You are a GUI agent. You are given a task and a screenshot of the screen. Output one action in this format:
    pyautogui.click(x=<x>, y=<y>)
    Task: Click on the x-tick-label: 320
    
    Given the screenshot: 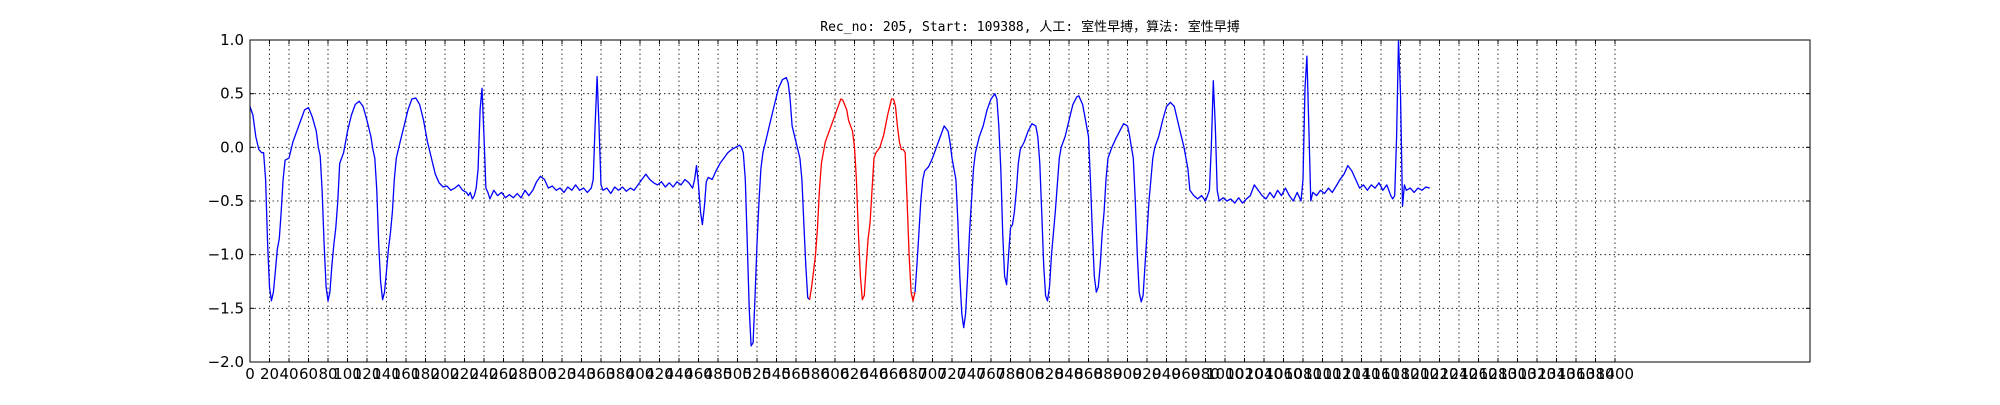 What is the action you would take?
    pyautogui.click(x=562, y=374)
    